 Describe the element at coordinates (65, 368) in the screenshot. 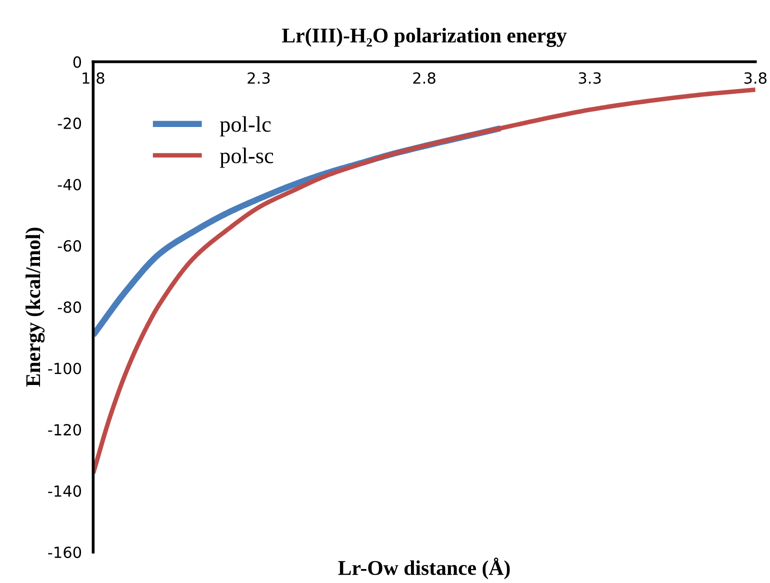

I see `y-tick-label: -100` at that location.